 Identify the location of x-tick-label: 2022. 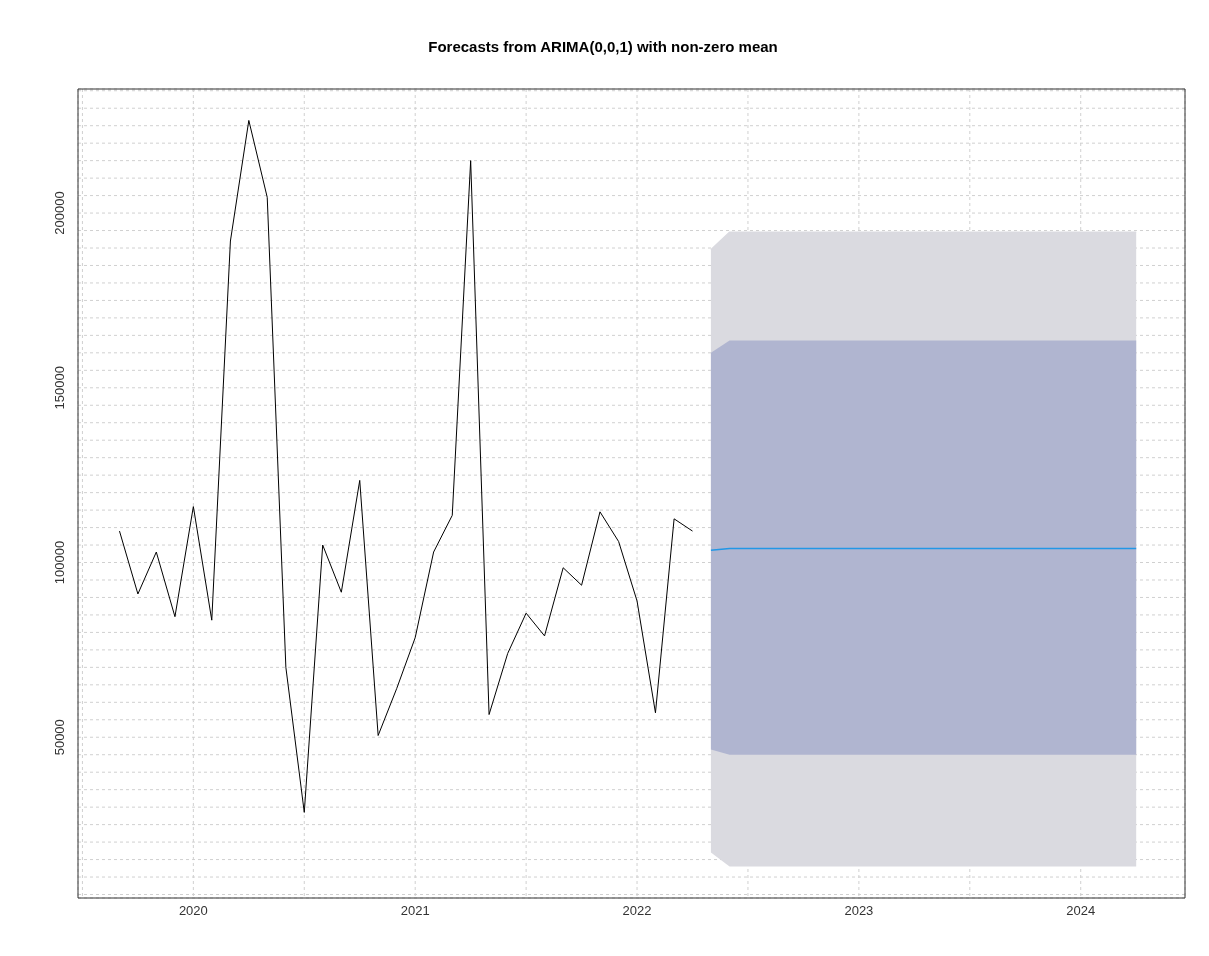
(637, 911).